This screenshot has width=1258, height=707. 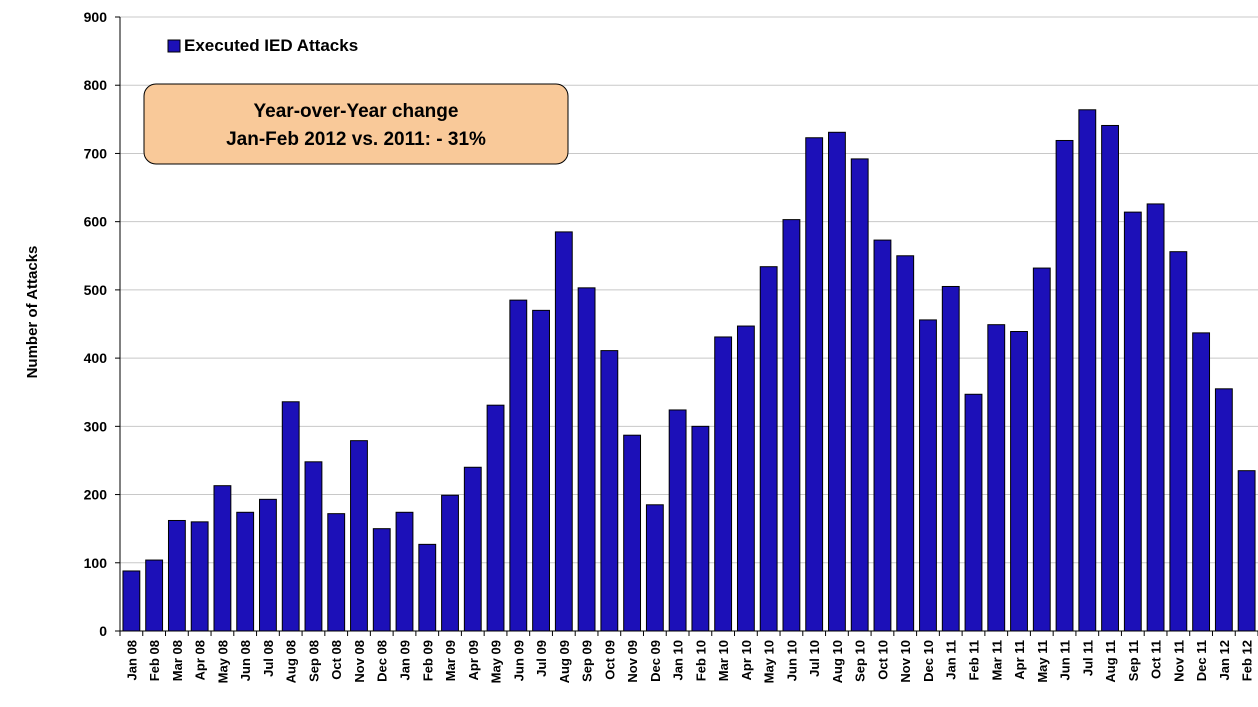 I want to click on x-tick-label: Feb 12, so click(x=1247, y=660).